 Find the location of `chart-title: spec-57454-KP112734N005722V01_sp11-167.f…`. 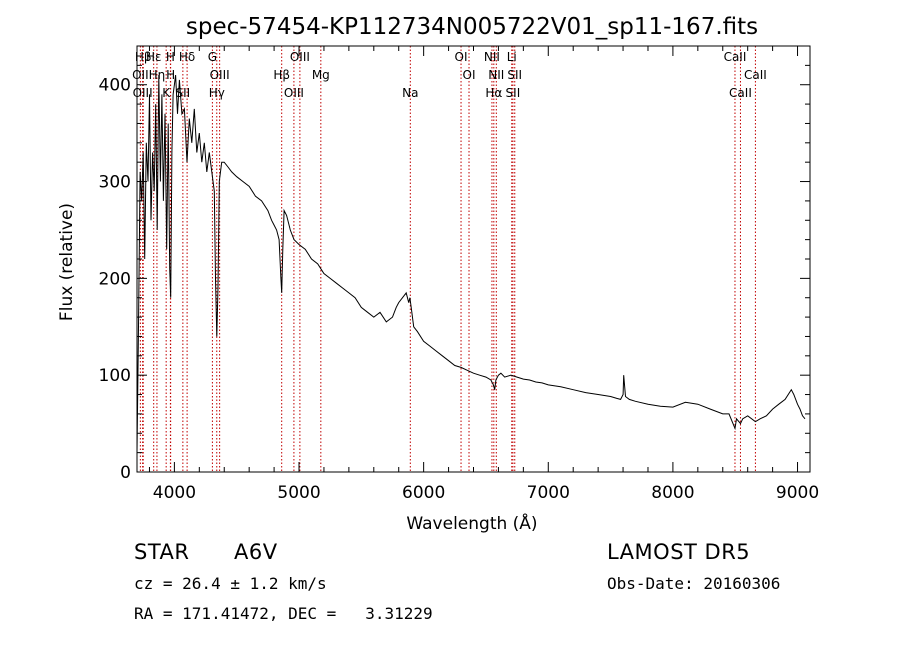

chart-title: spec-57454-KP112734N005722V01_sp11-167.f… is located at coordinates (472, 27).